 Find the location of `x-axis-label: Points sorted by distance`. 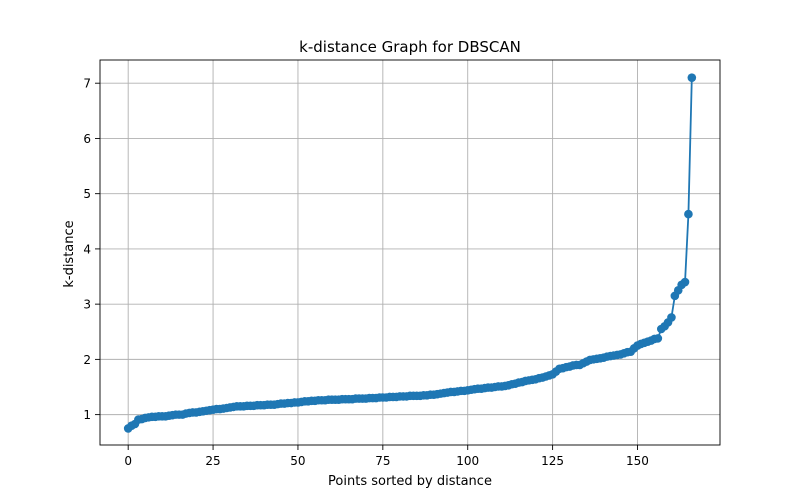

x-axis-label: Points sorted by distance is located at coordinates (410, 481).